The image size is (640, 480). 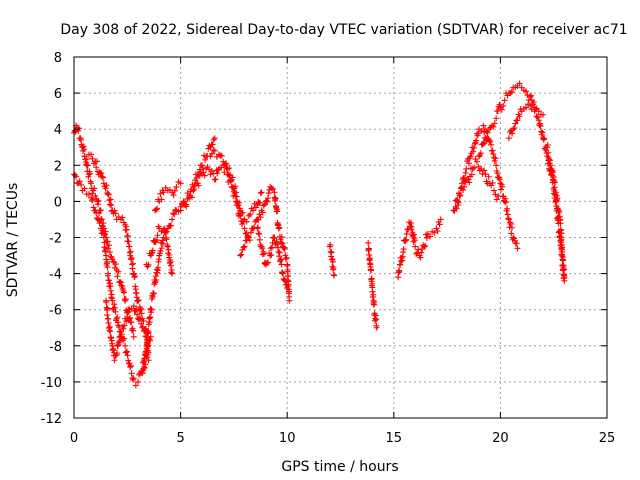 What do you see at coordinates (58, 58) in the screenshot?
I see `y-tick-label: 8` at bounding box center [58, 58].